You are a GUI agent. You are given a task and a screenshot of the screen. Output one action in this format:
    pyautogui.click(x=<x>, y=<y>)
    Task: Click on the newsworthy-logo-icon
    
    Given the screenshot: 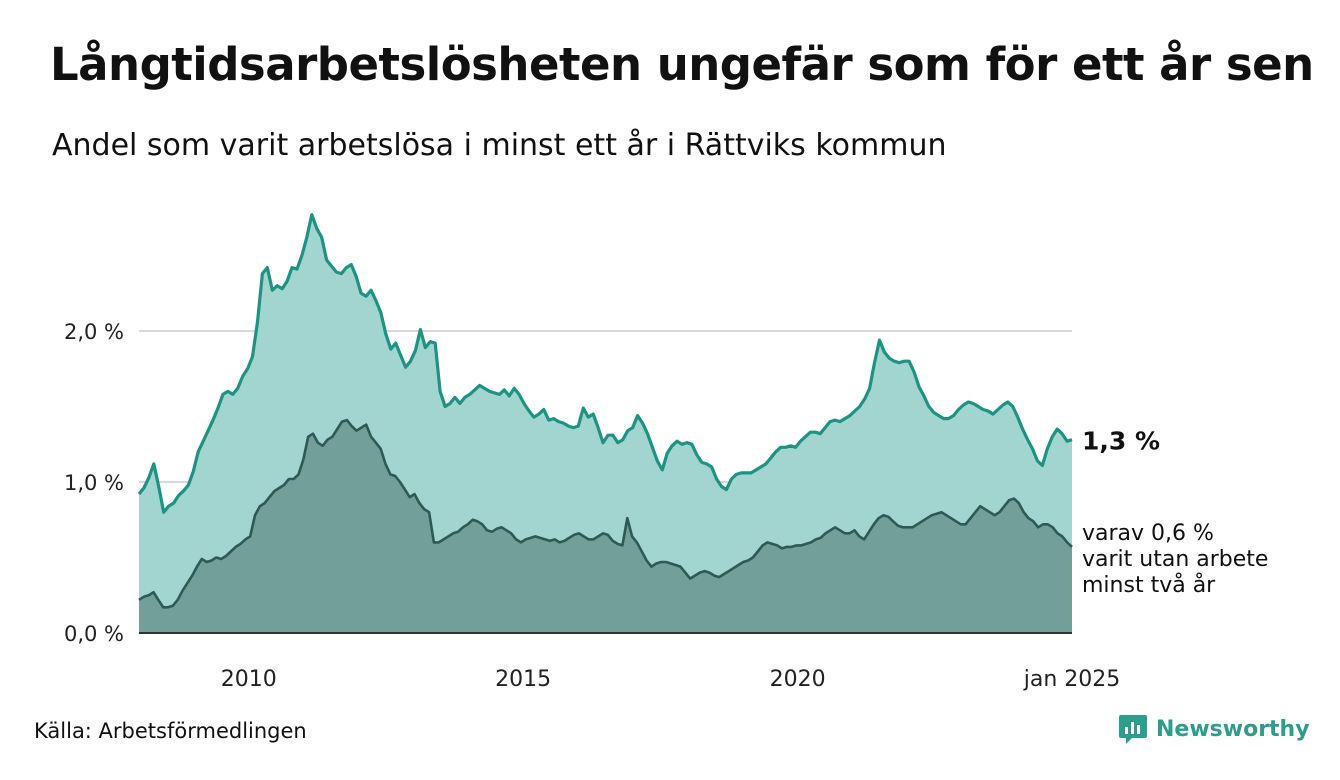 What is the action you would take?
    pyautogui.click(x=1133, y=729)
    